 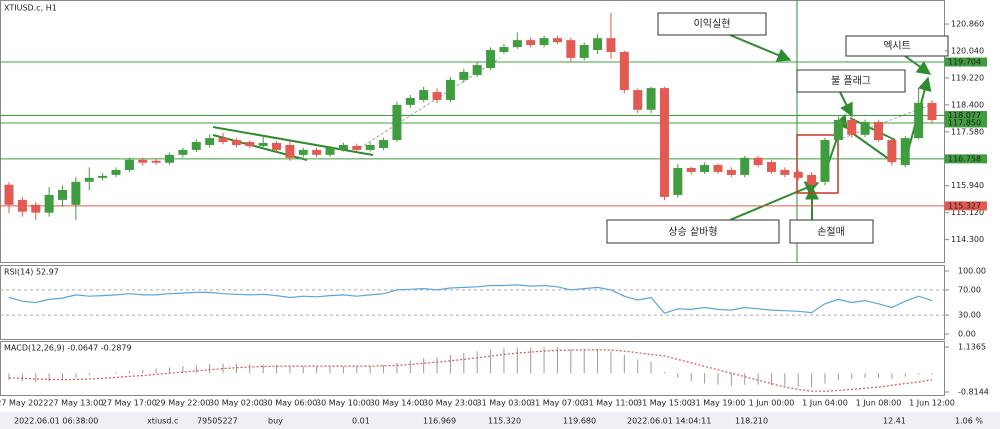 What do you see at coordinates (68, 348) in the screenshot?
I see `macd-title: MACD(12,26,9) -0.0647 -0.2879` at bounding box center [68, 348].